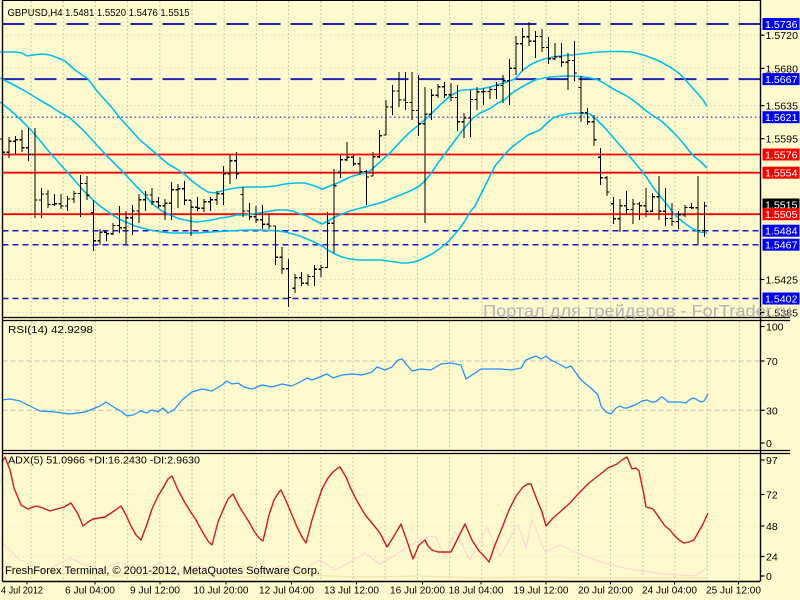 Image resolution: width=800 pixels, height=600 pixels. I want to click on svg-text: 6 Jul 04:00, so click(90, 591).